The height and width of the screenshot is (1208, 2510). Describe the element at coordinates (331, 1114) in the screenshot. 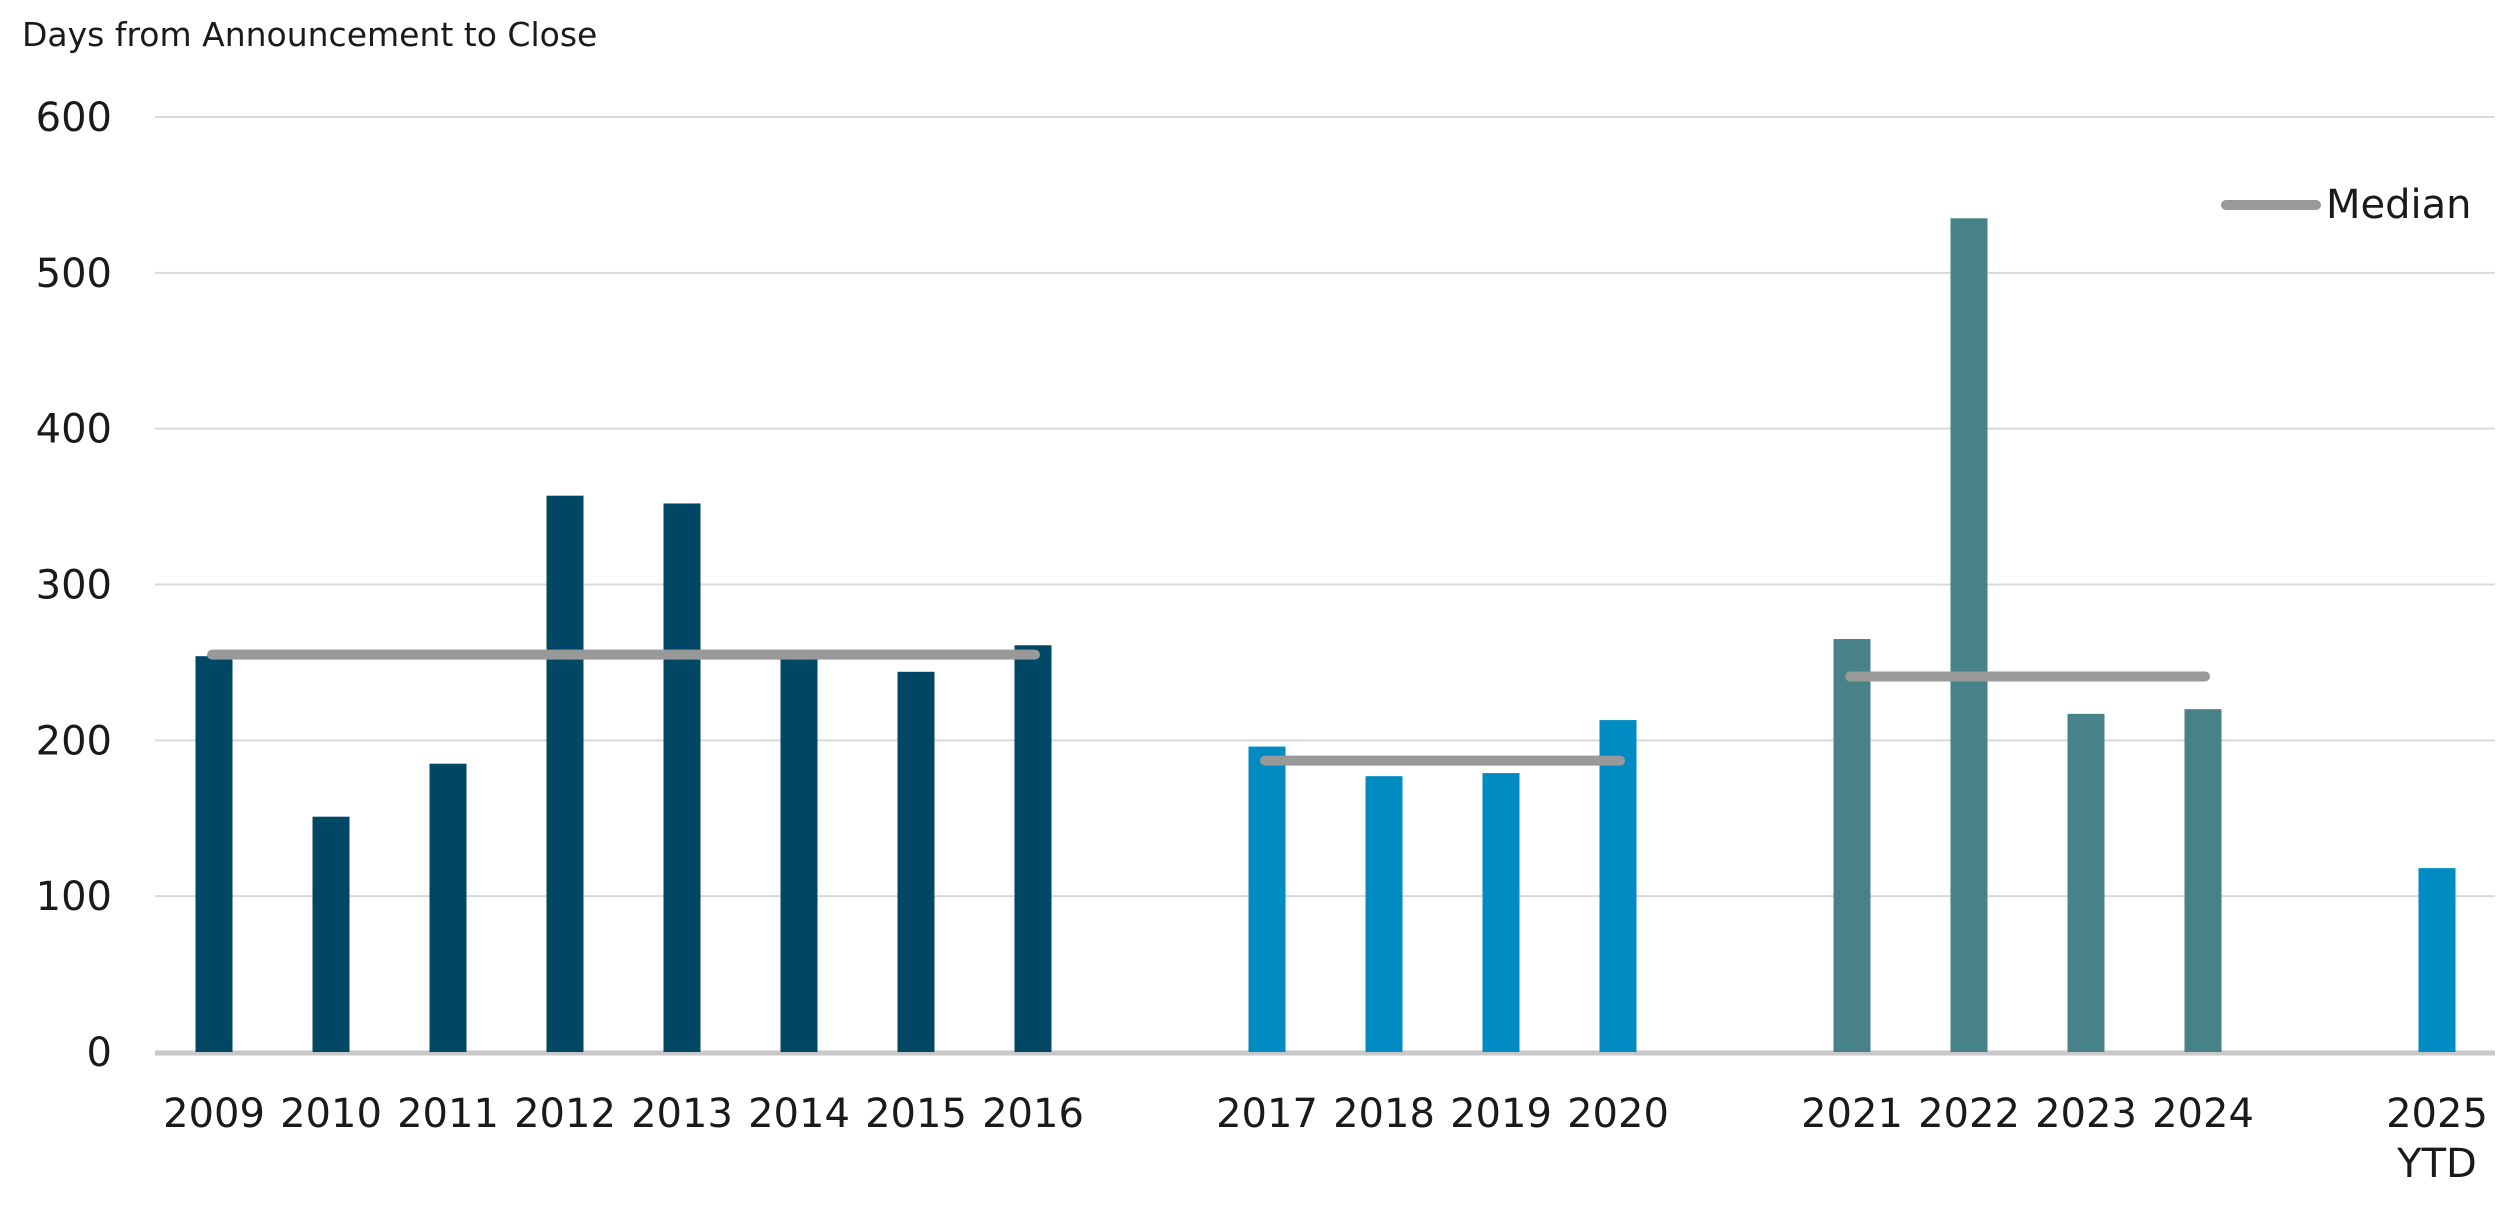

I see `x-tick-label: 2010` at that location.